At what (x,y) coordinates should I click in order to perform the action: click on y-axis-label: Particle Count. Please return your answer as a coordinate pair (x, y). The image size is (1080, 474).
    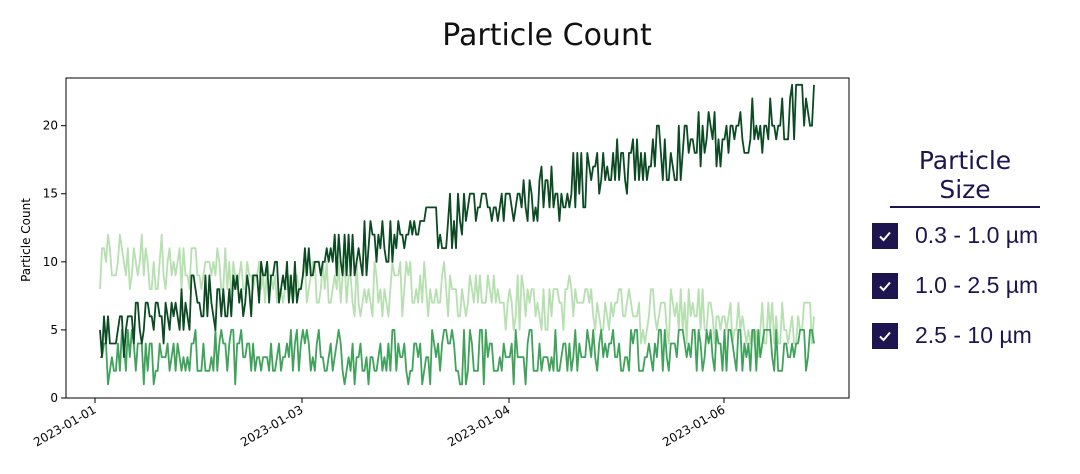
    Looking at the image, I should click on (26, 240).